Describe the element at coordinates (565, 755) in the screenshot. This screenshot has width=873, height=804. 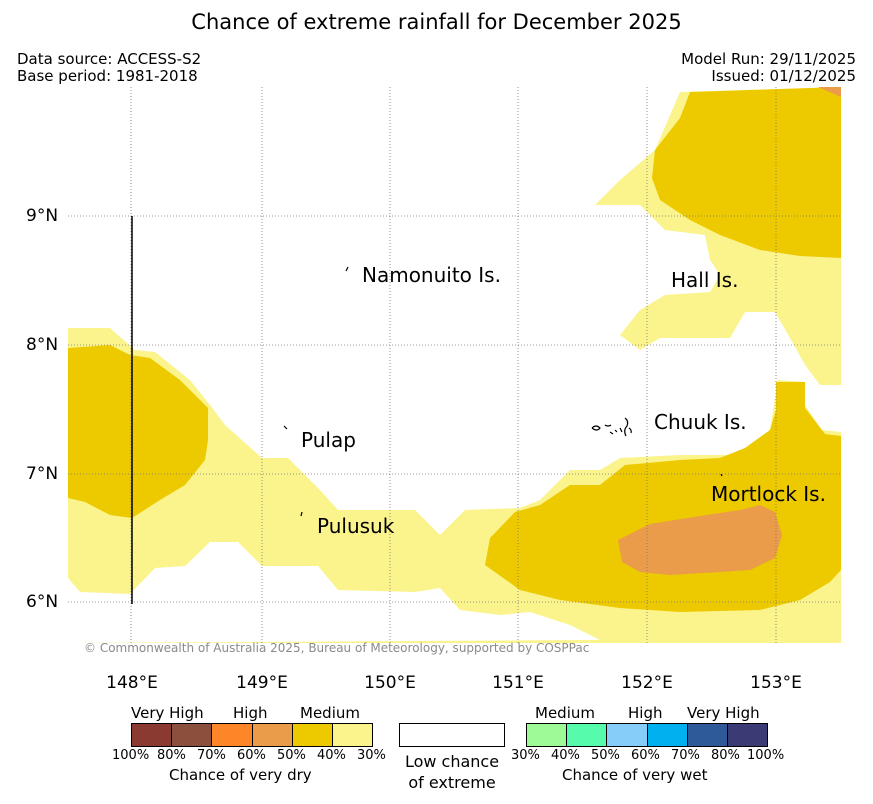
I see `legend-wet-tick-40: 40%` at that location.